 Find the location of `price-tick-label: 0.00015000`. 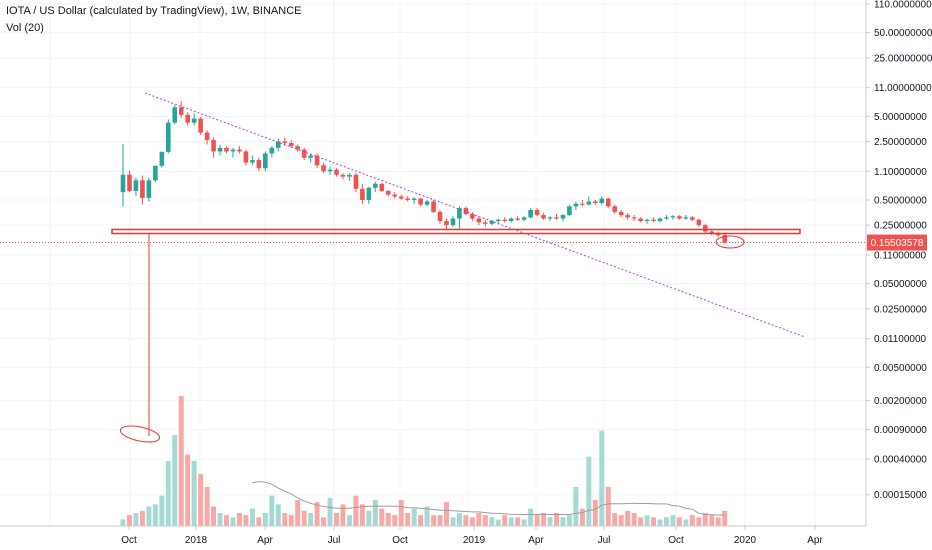

price-tick-label: 0.00015000 is located at coordinates (900, 495).